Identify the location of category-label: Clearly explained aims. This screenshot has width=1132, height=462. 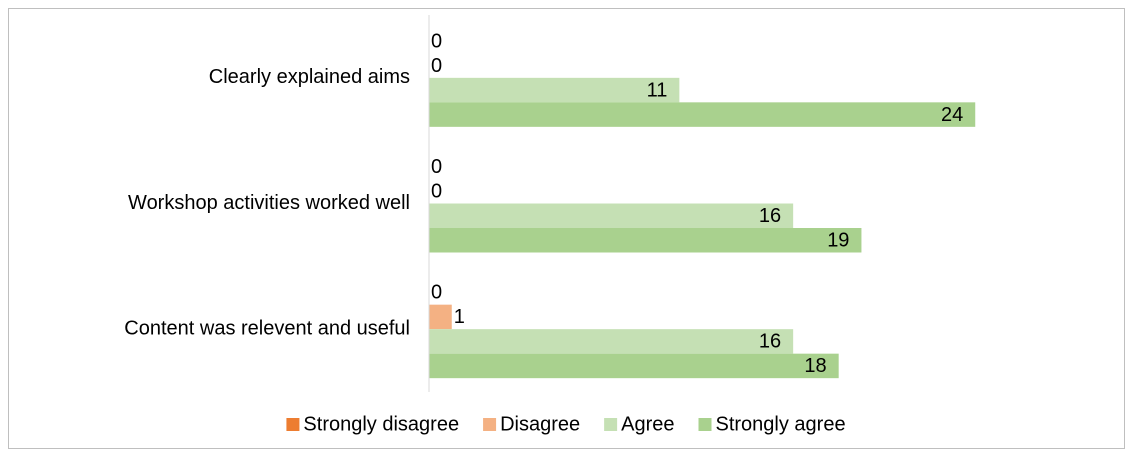
(309, 77).